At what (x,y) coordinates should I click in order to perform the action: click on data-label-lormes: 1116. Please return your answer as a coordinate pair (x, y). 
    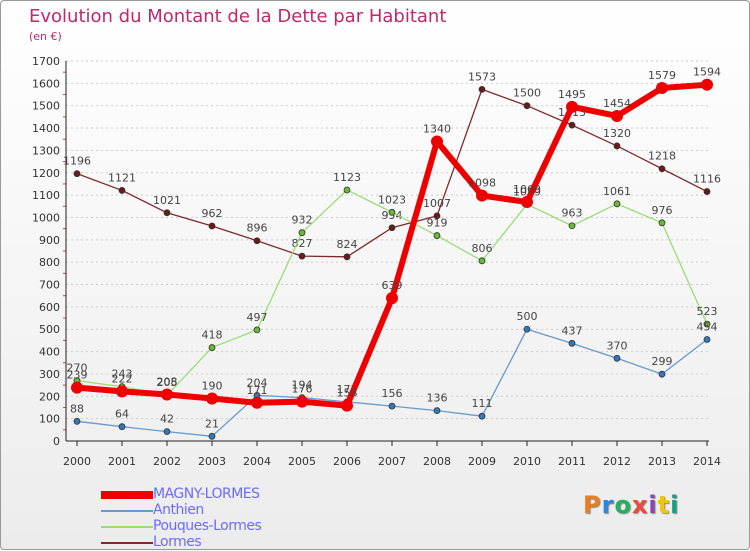
    Looking at the image, I should click on (707, 179).